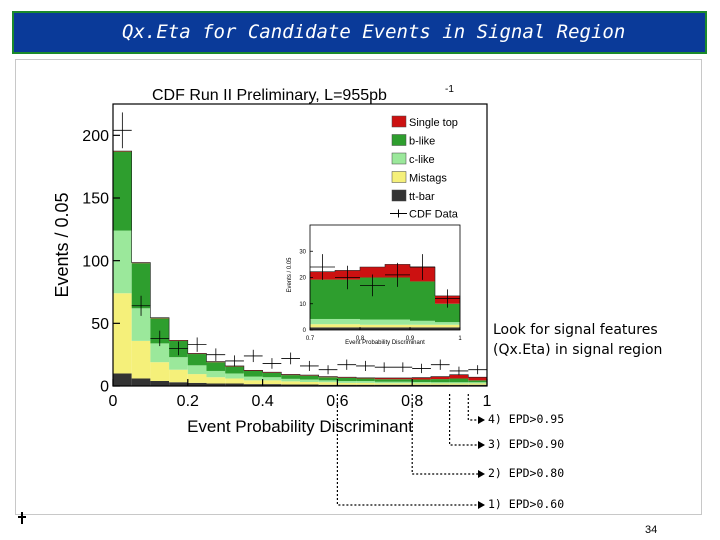 Image resolution: width=720 pixels, height=540 pixels. What do you see at coordinates (310, 339) in the screenshot?
I see `inset-x-tick-label-0: 0.7` at bounding box center [310, 339].